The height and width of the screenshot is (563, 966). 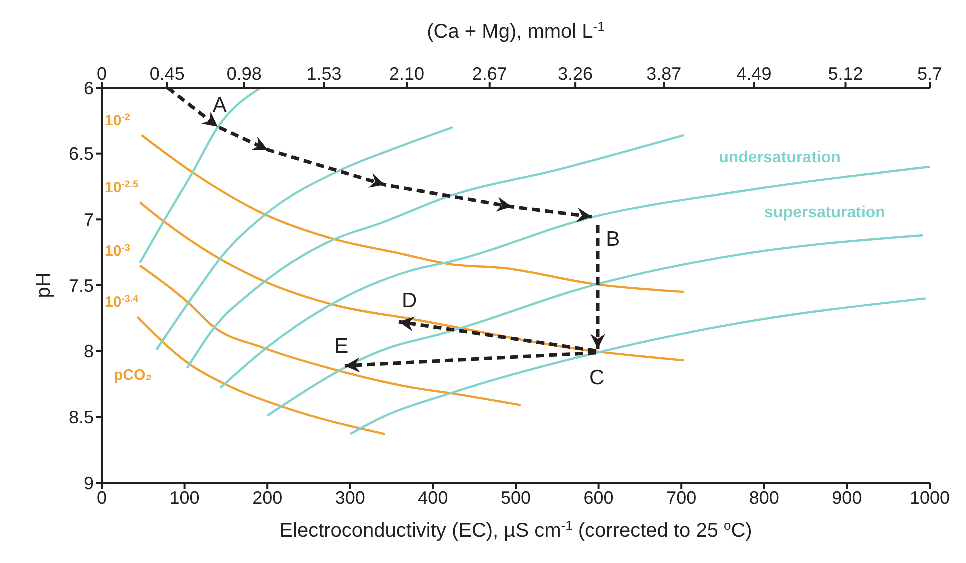 What do you see at coordinates (407, 74) in the screenshot?
I see `x2-tick-label: 2.10` at bounding box center [407, 74].